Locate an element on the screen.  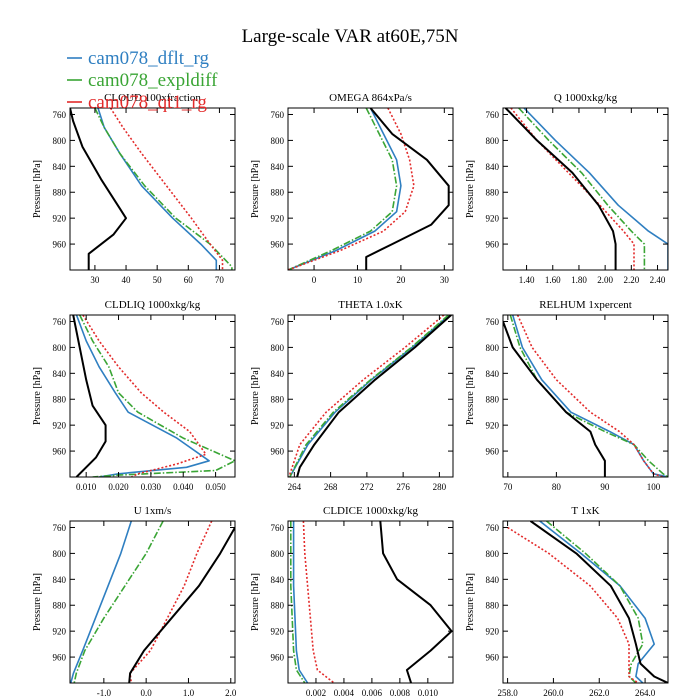
x-tick-label: 0.050 is located at coordinates (215, 487).